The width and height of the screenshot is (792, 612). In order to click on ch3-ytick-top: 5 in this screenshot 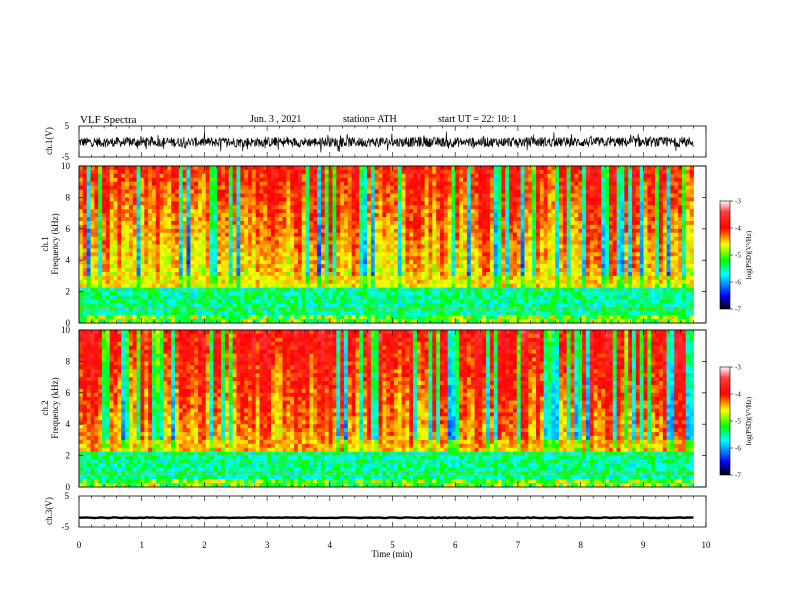, I will do `click(67, 496)`.